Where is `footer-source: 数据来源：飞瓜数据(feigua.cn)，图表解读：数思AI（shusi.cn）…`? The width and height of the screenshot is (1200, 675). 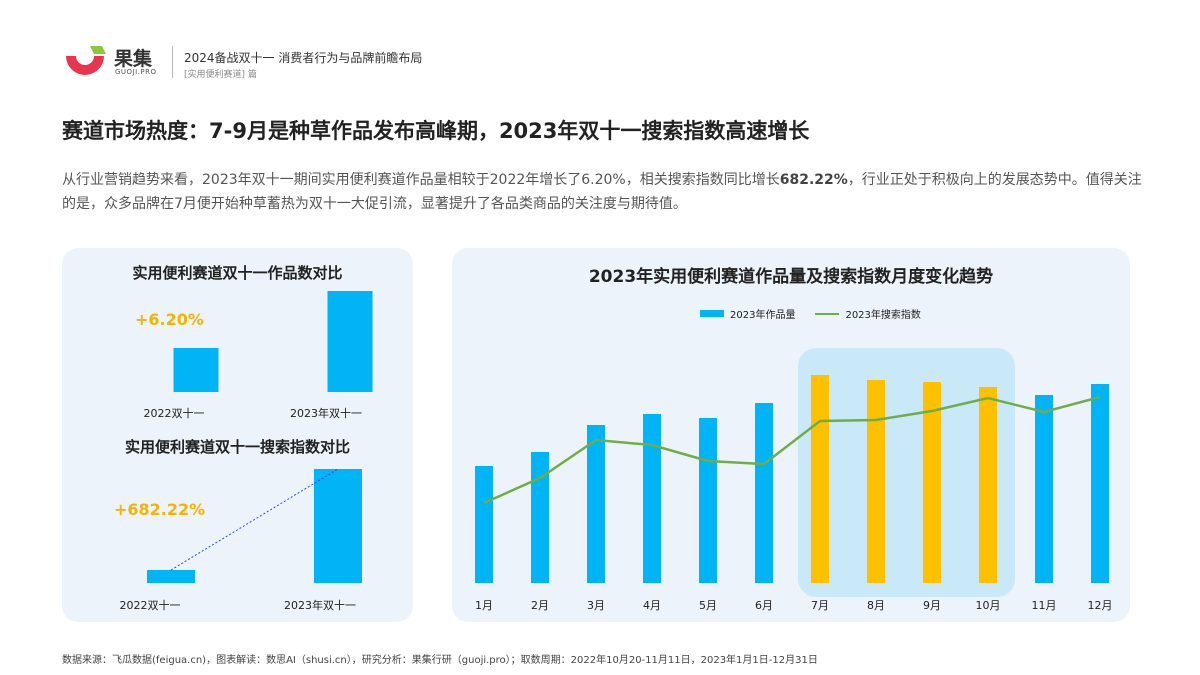
footer-source: 数据来源：飞瓜数据(feigua.cn)，图表解读：数思AI（shusi.cn）… is located at coordinates (440, 660).